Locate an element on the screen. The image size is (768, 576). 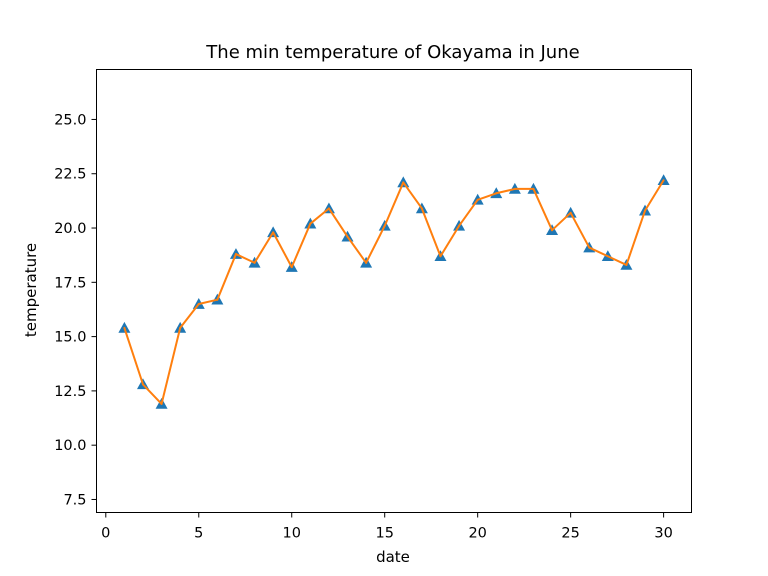
y-tick-label: 7.5 is located at coordinates (74, 500).